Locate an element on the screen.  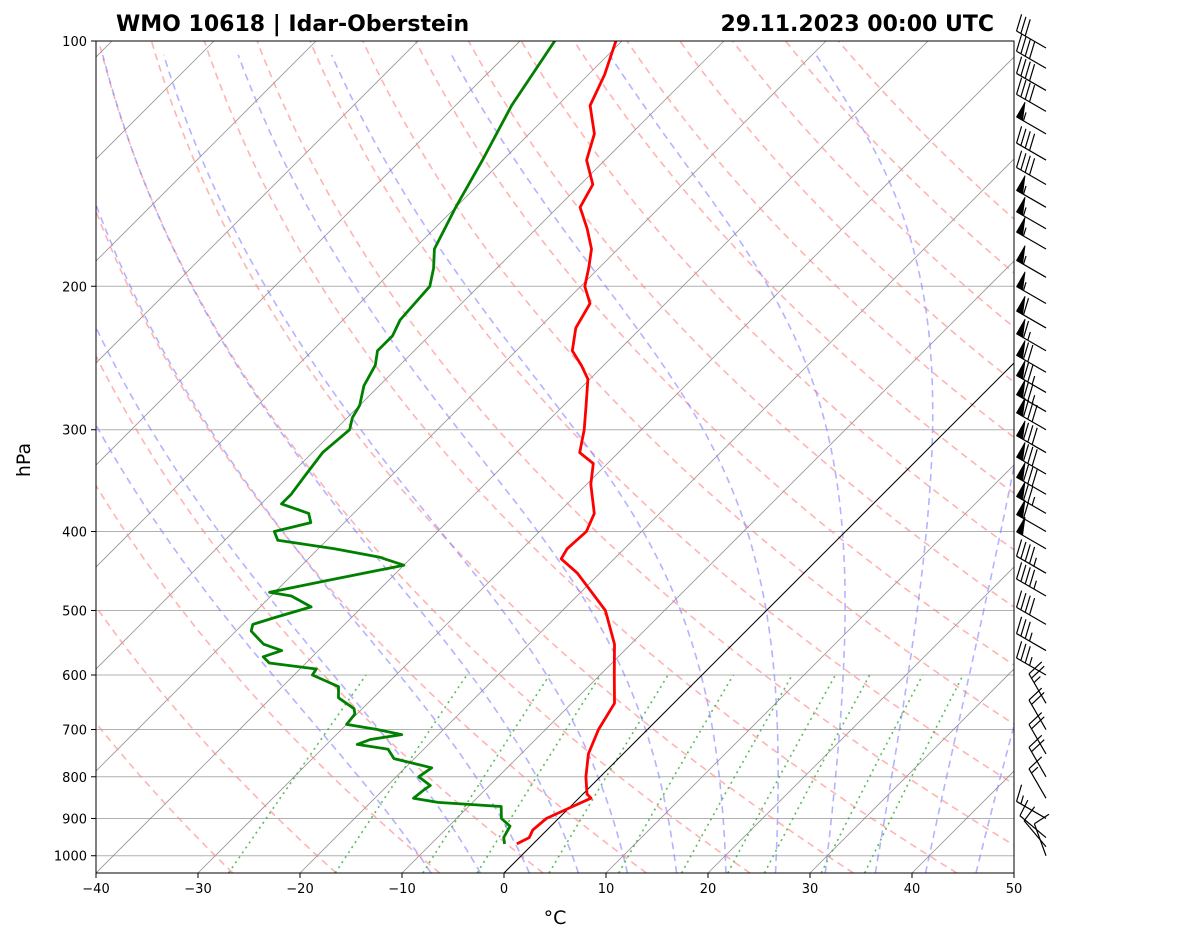
y-tick-label: 600 is located at coordinates (74, 676).